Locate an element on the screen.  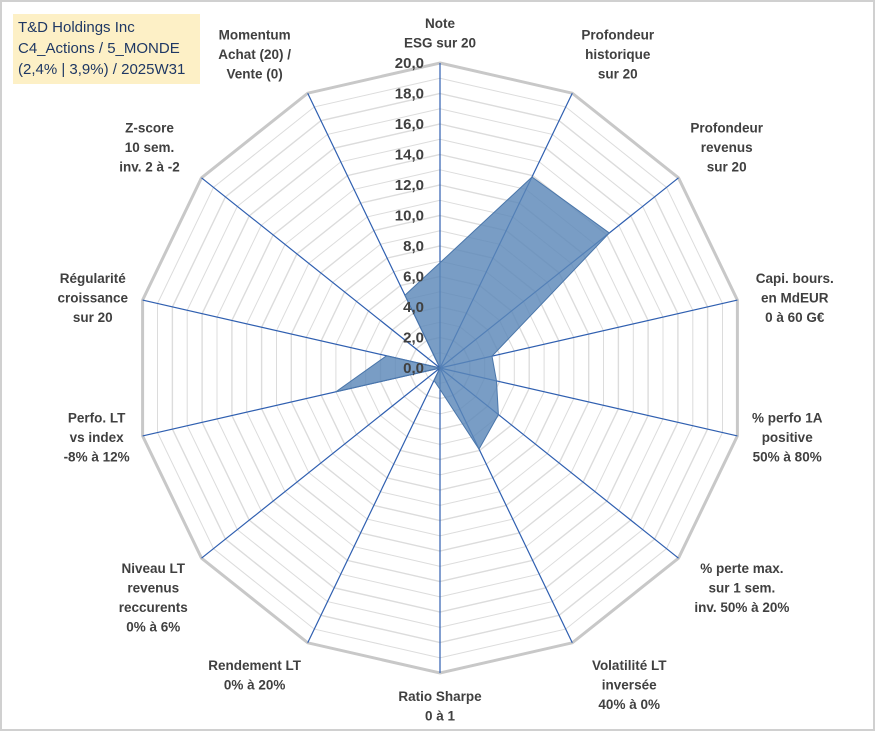
radar-data-area is located at coordinates (473, 313).